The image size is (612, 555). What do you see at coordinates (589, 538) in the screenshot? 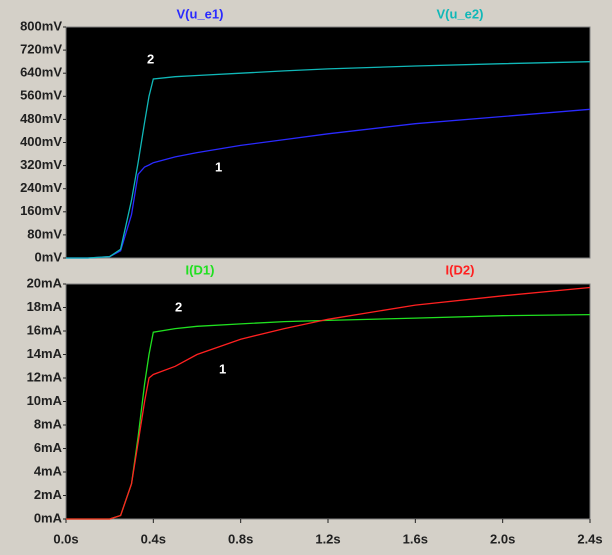
I see `x-tick-label: 2.4s` at bounding box center [589, 538].